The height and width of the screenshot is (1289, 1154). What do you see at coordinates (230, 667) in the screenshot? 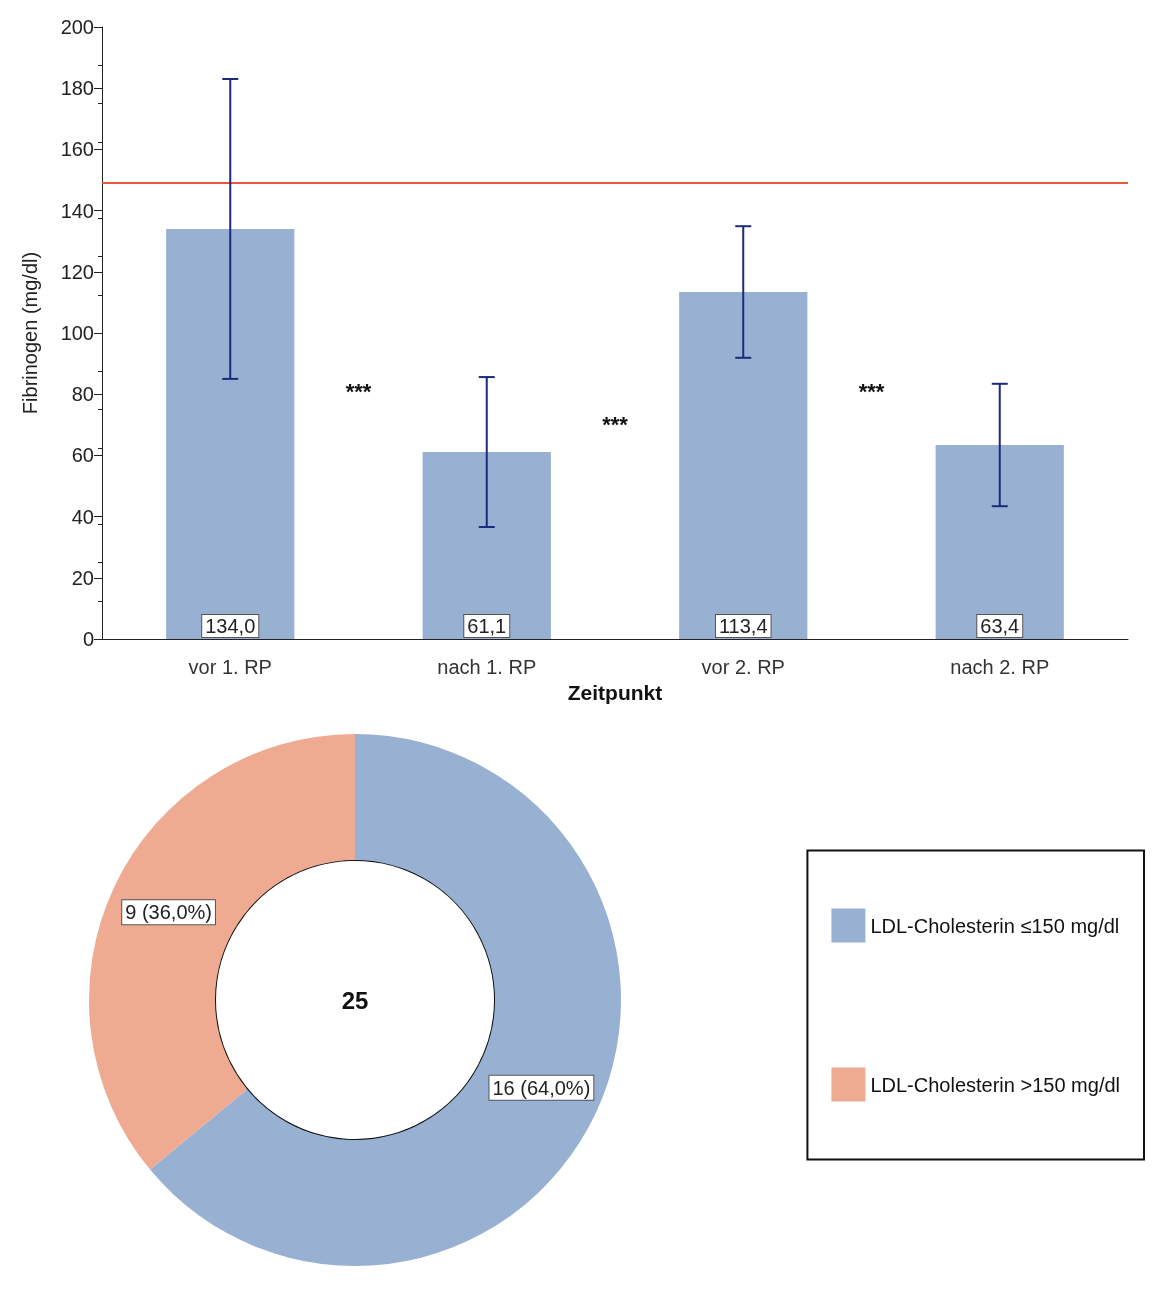
I see `x-tick-label: vor 1. RP` at bounding box center [230, 667].